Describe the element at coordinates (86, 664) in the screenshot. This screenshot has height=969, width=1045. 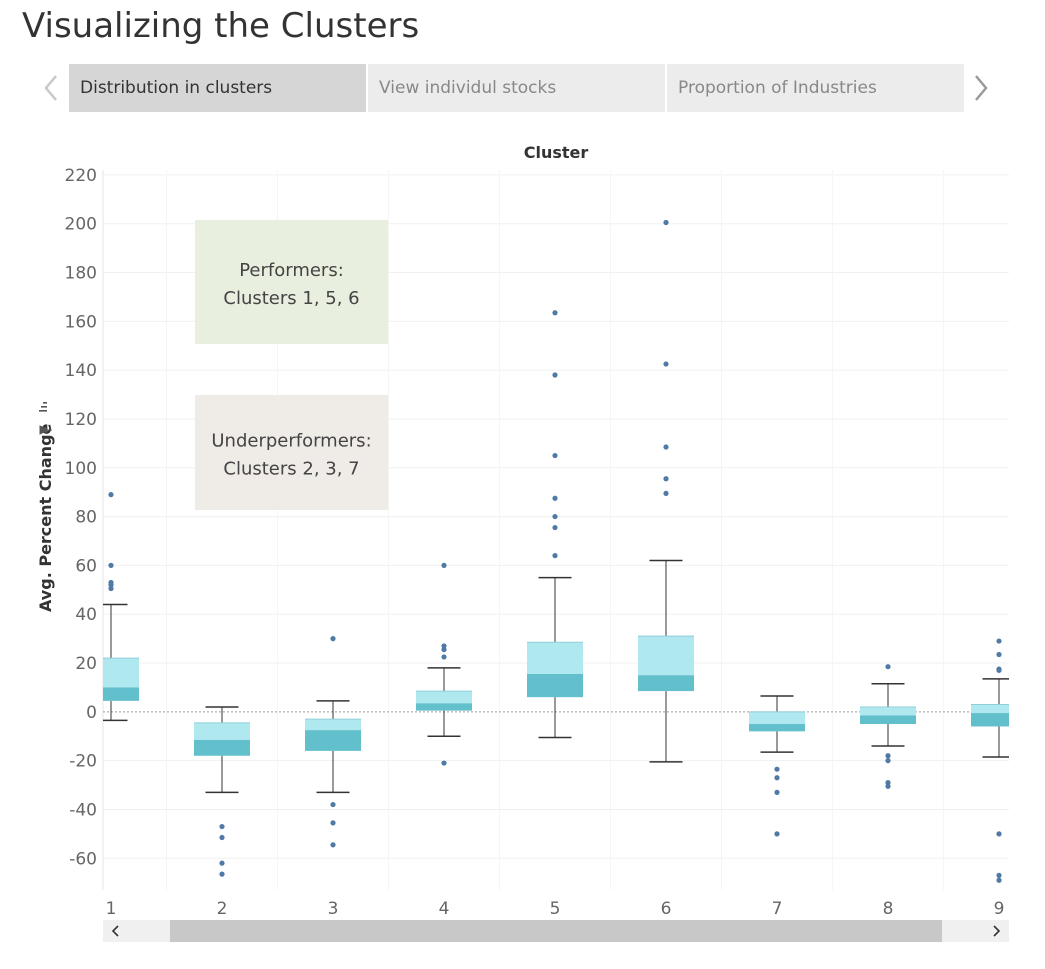
I see `y-tick-label: 20` at that location.